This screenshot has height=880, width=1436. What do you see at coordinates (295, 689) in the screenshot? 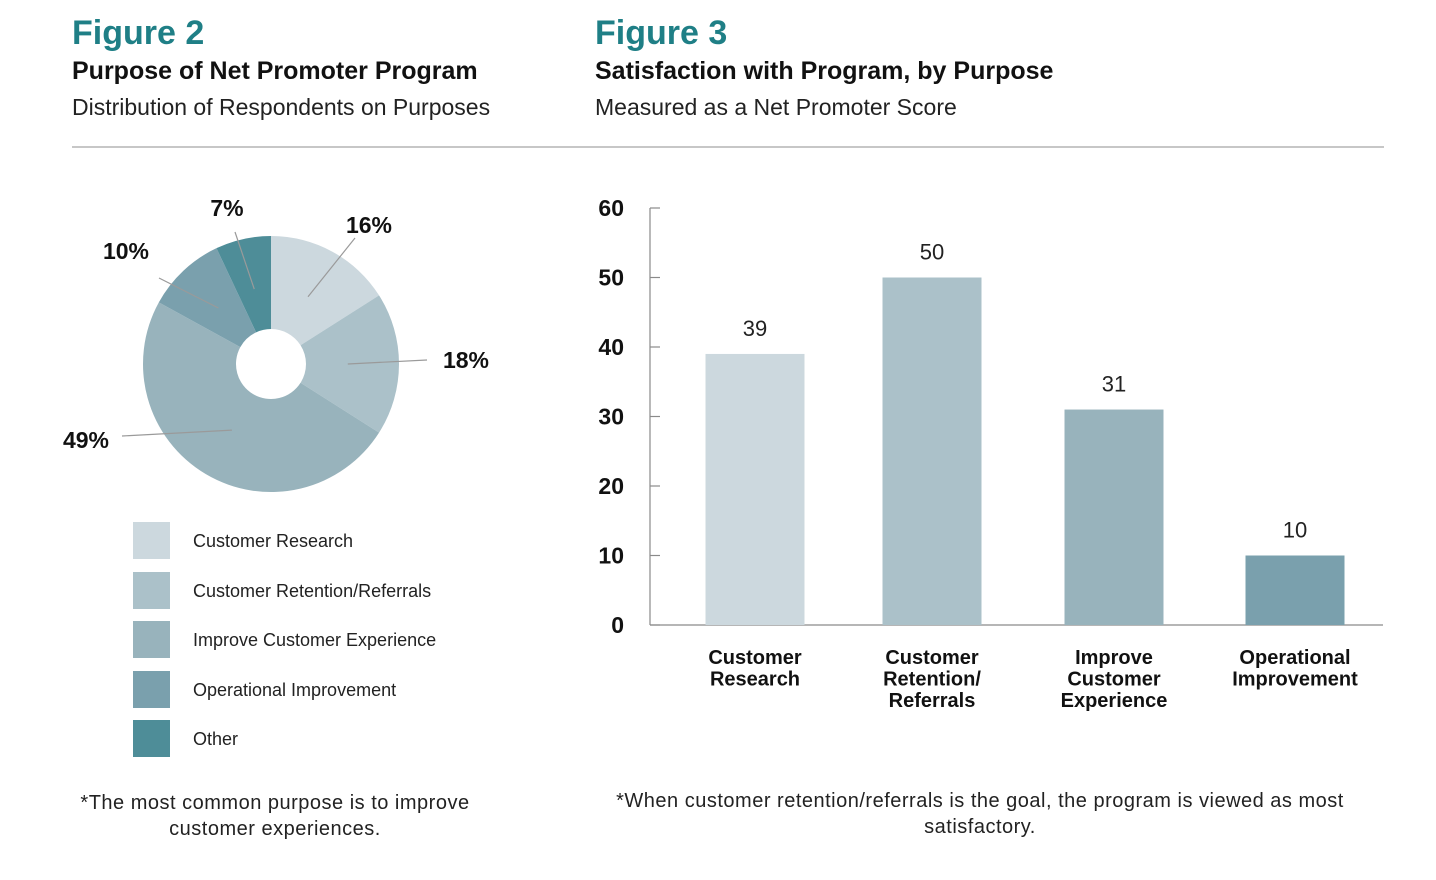
I see `legend-label: Operational Improvement` at bounding box center [295, 689].